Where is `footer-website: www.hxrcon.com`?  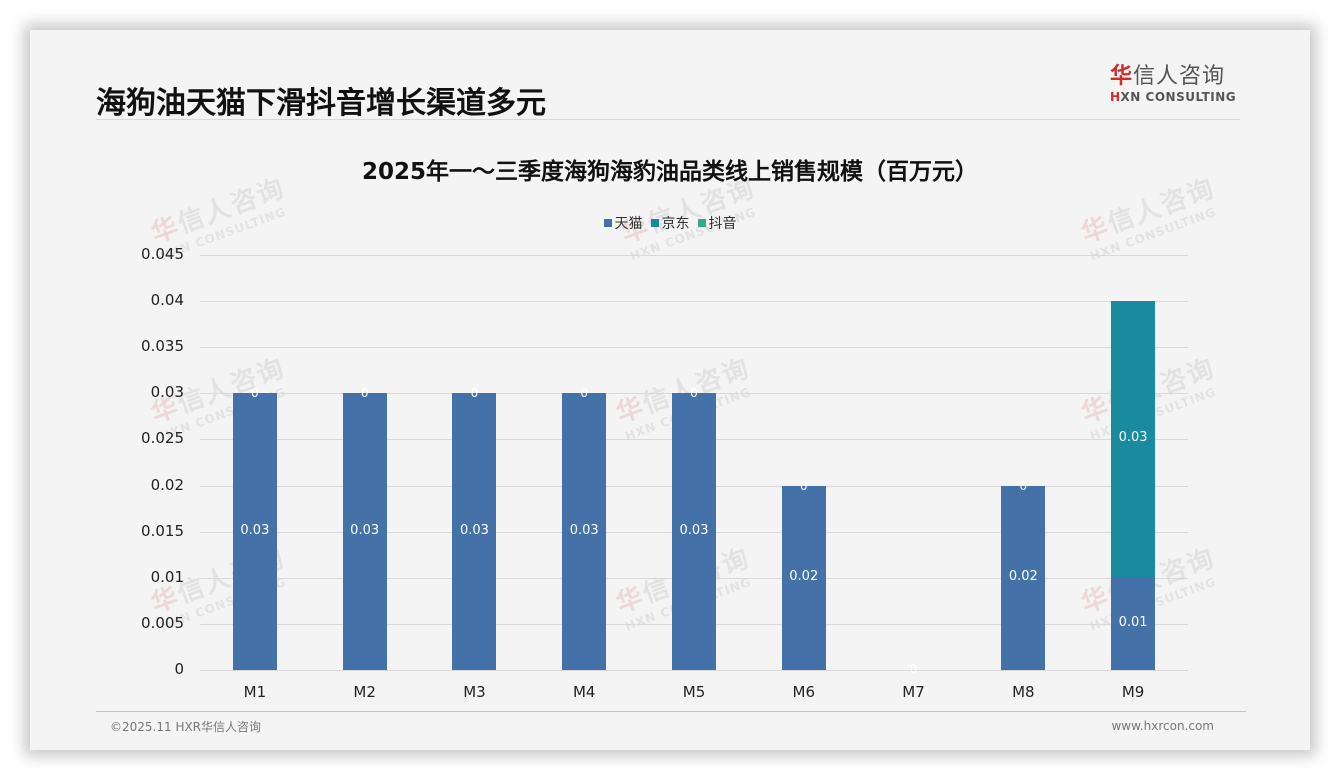 footer-website: www.hxrcon.com is located at coordinates (1162, 726).